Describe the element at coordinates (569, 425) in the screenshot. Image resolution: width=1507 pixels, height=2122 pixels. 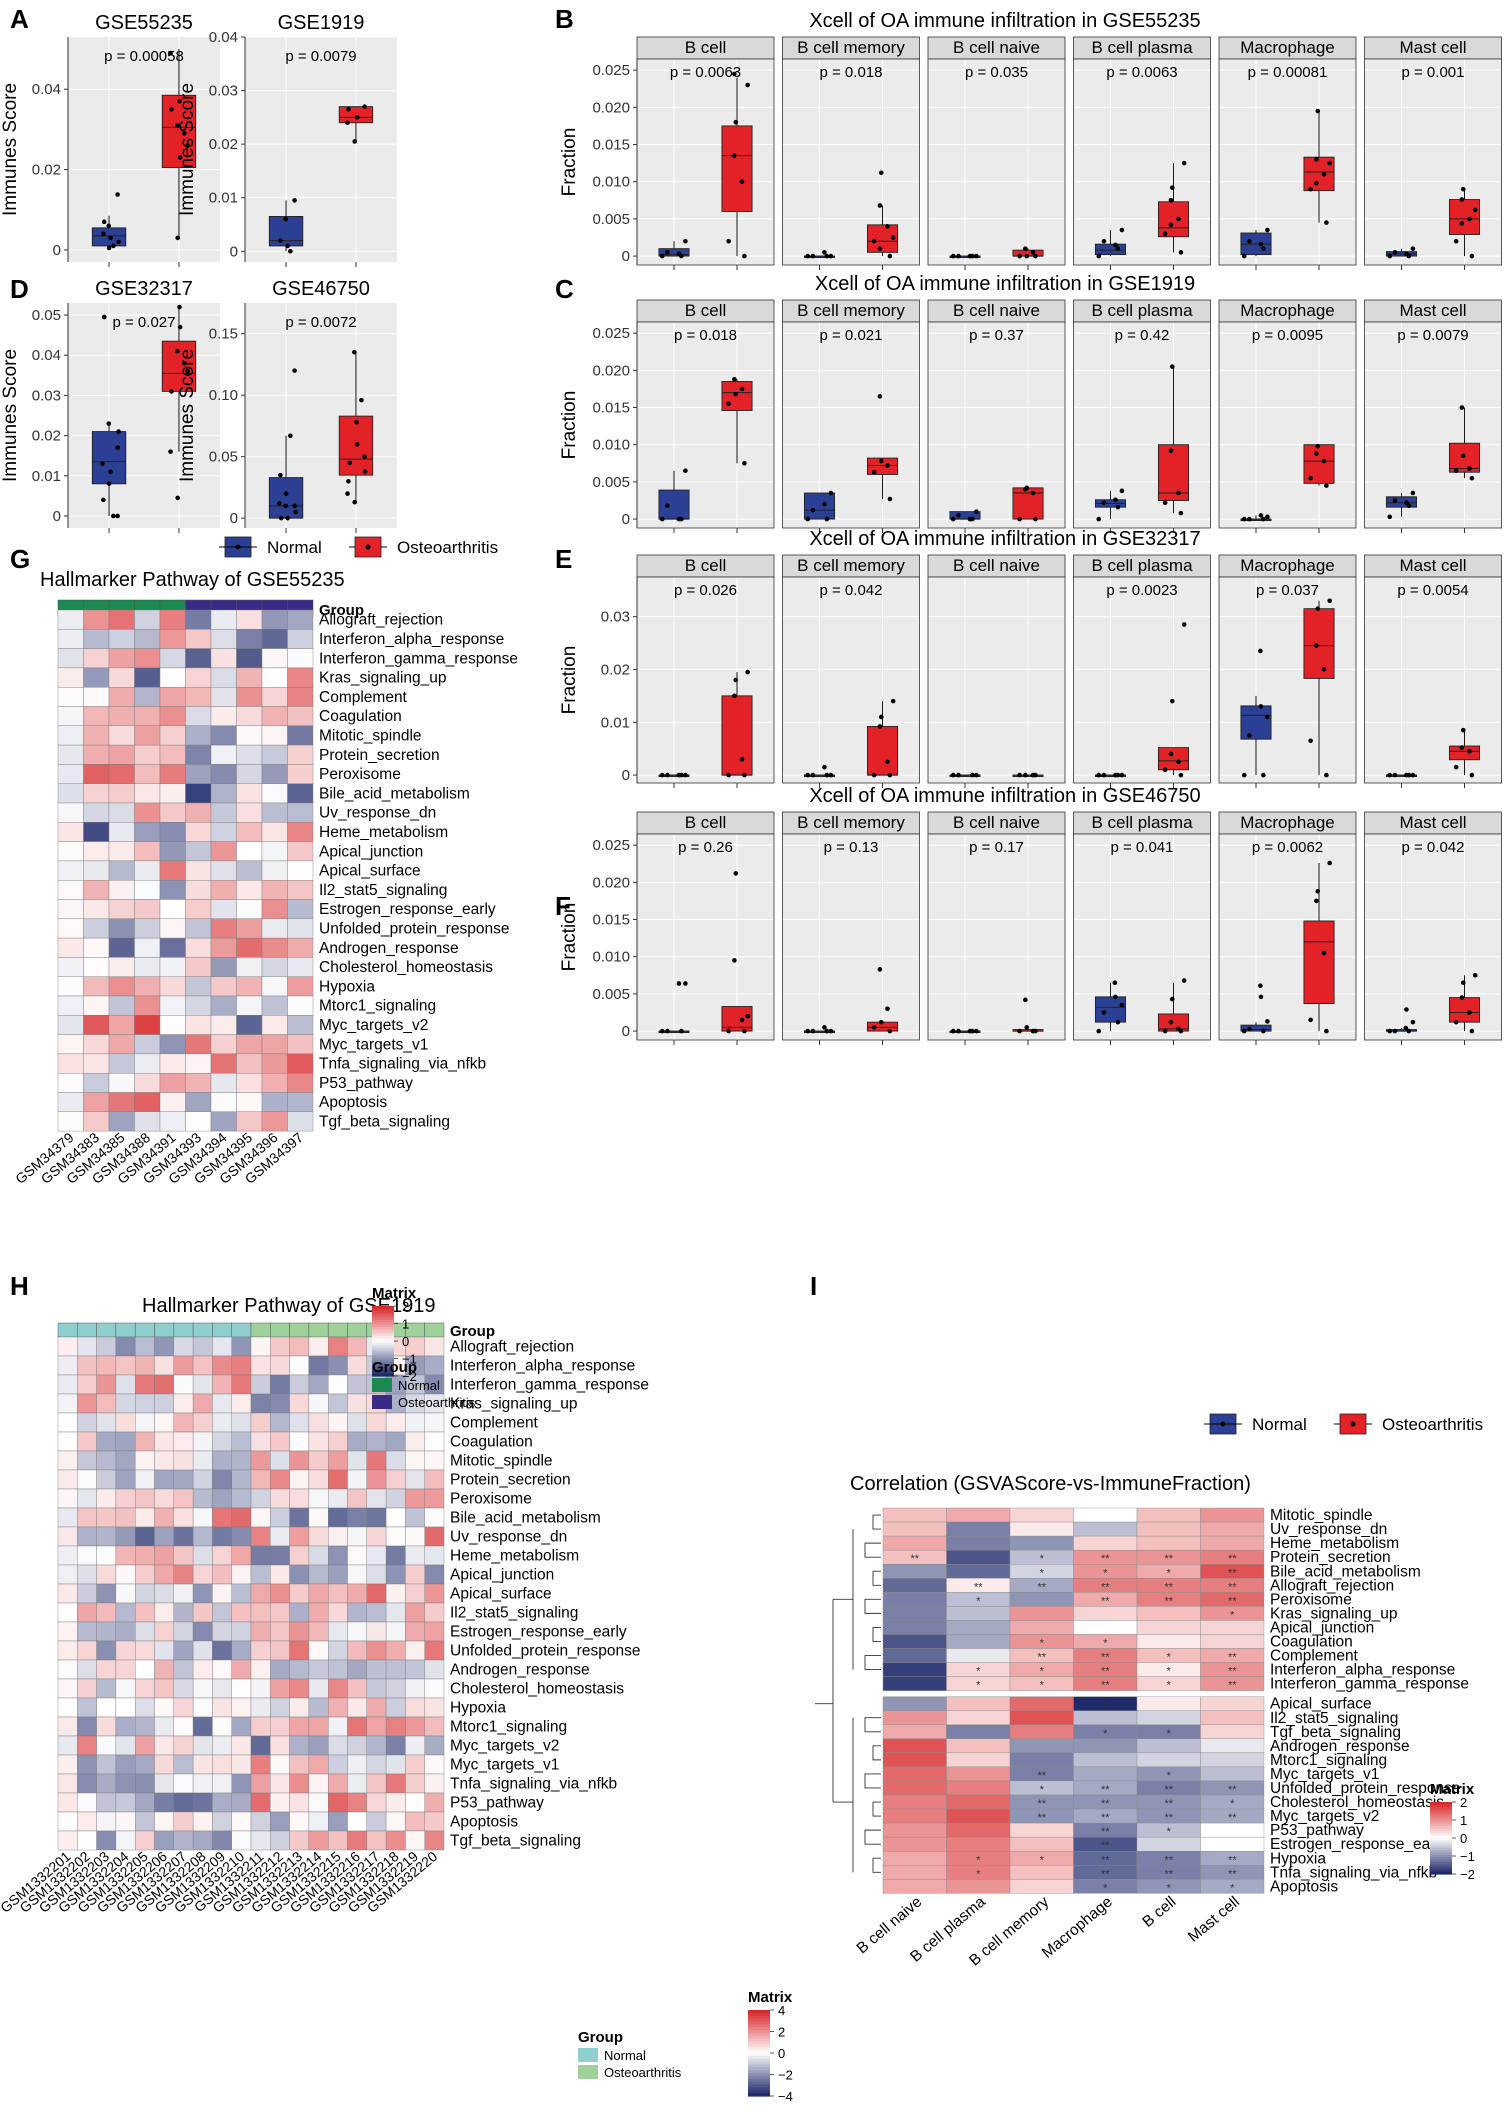
I see `y-axis-label: Fraction` at that location.